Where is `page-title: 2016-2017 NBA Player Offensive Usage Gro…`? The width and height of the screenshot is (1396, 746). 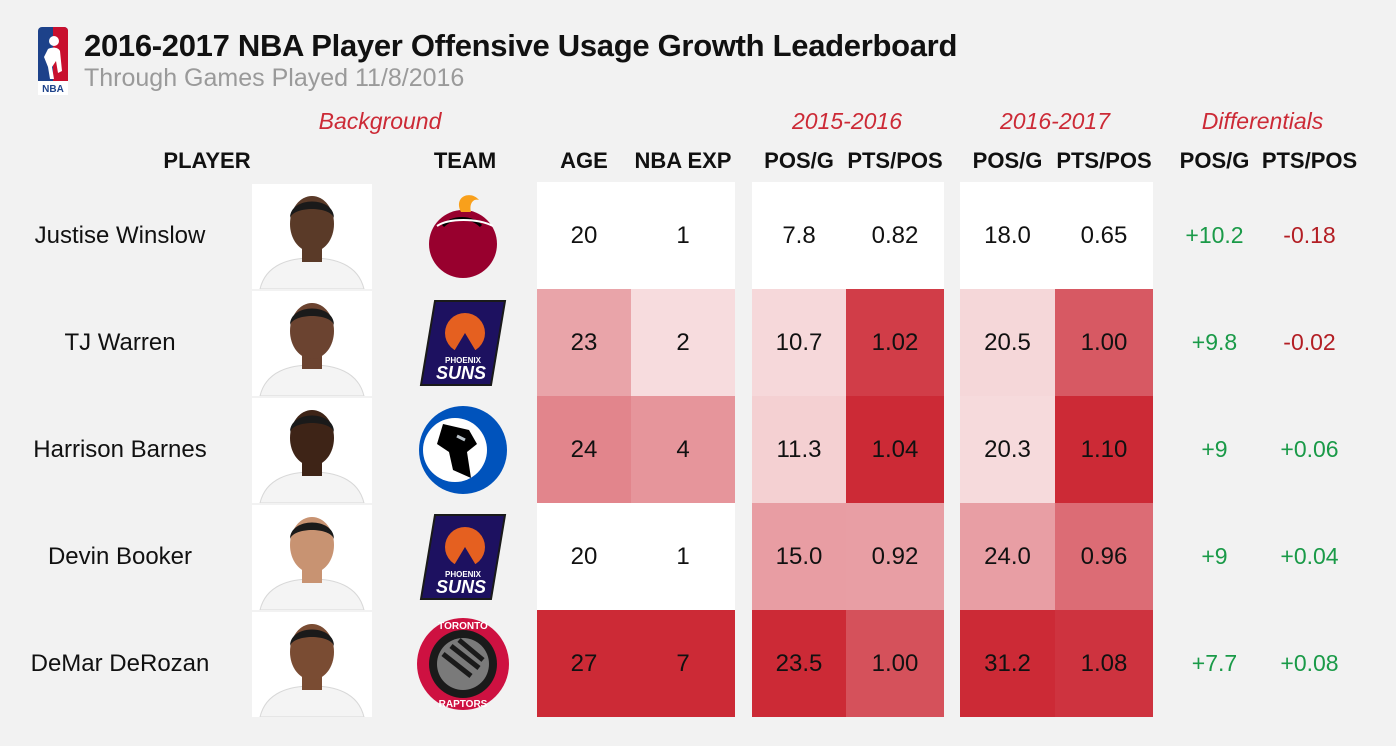
page-title: 2016-2017 NBA Player Offensive Usage Gro… is located at coordinates (521, 45).